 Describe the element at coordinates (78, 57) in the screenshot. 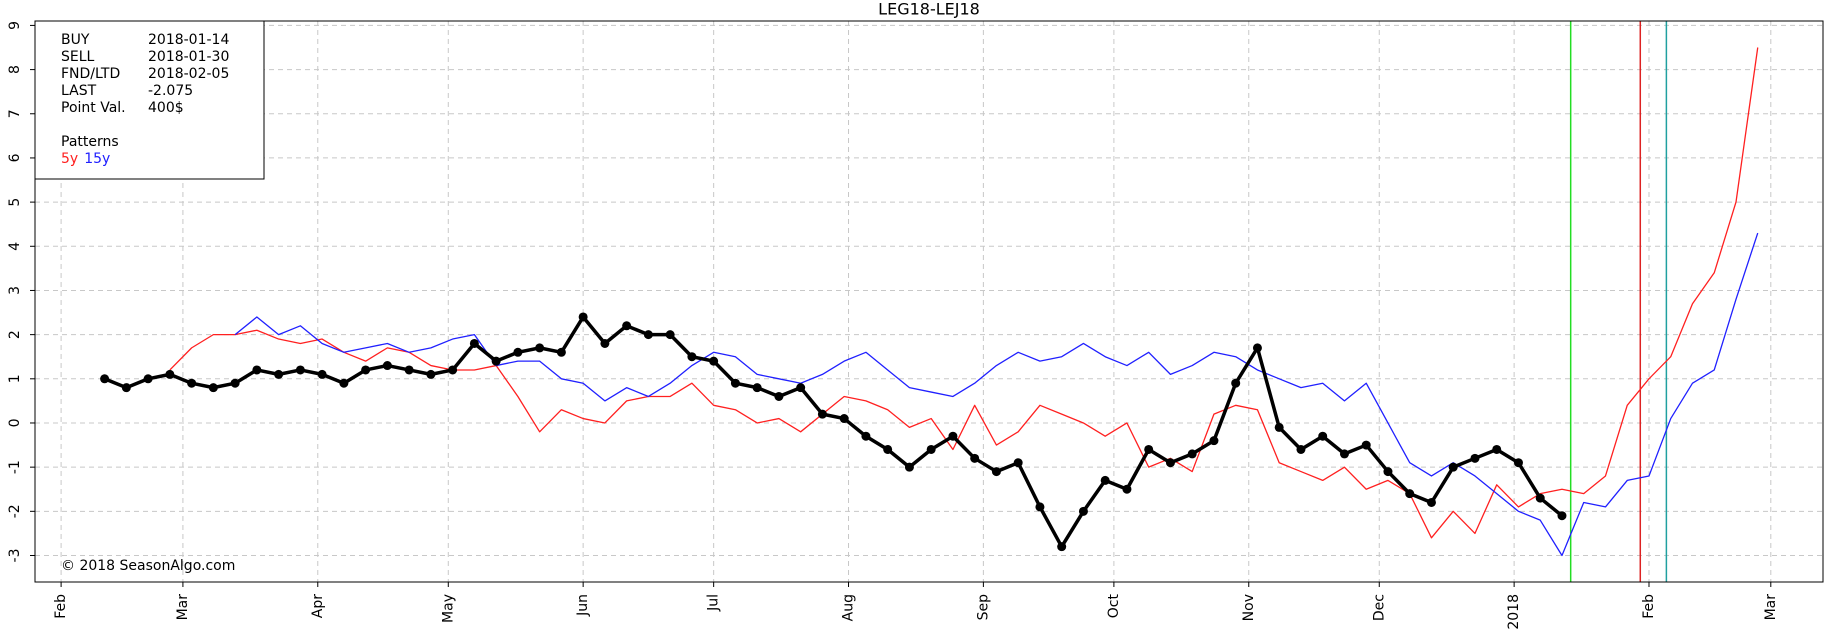

I see `legend-event-label: SELL` at that location.